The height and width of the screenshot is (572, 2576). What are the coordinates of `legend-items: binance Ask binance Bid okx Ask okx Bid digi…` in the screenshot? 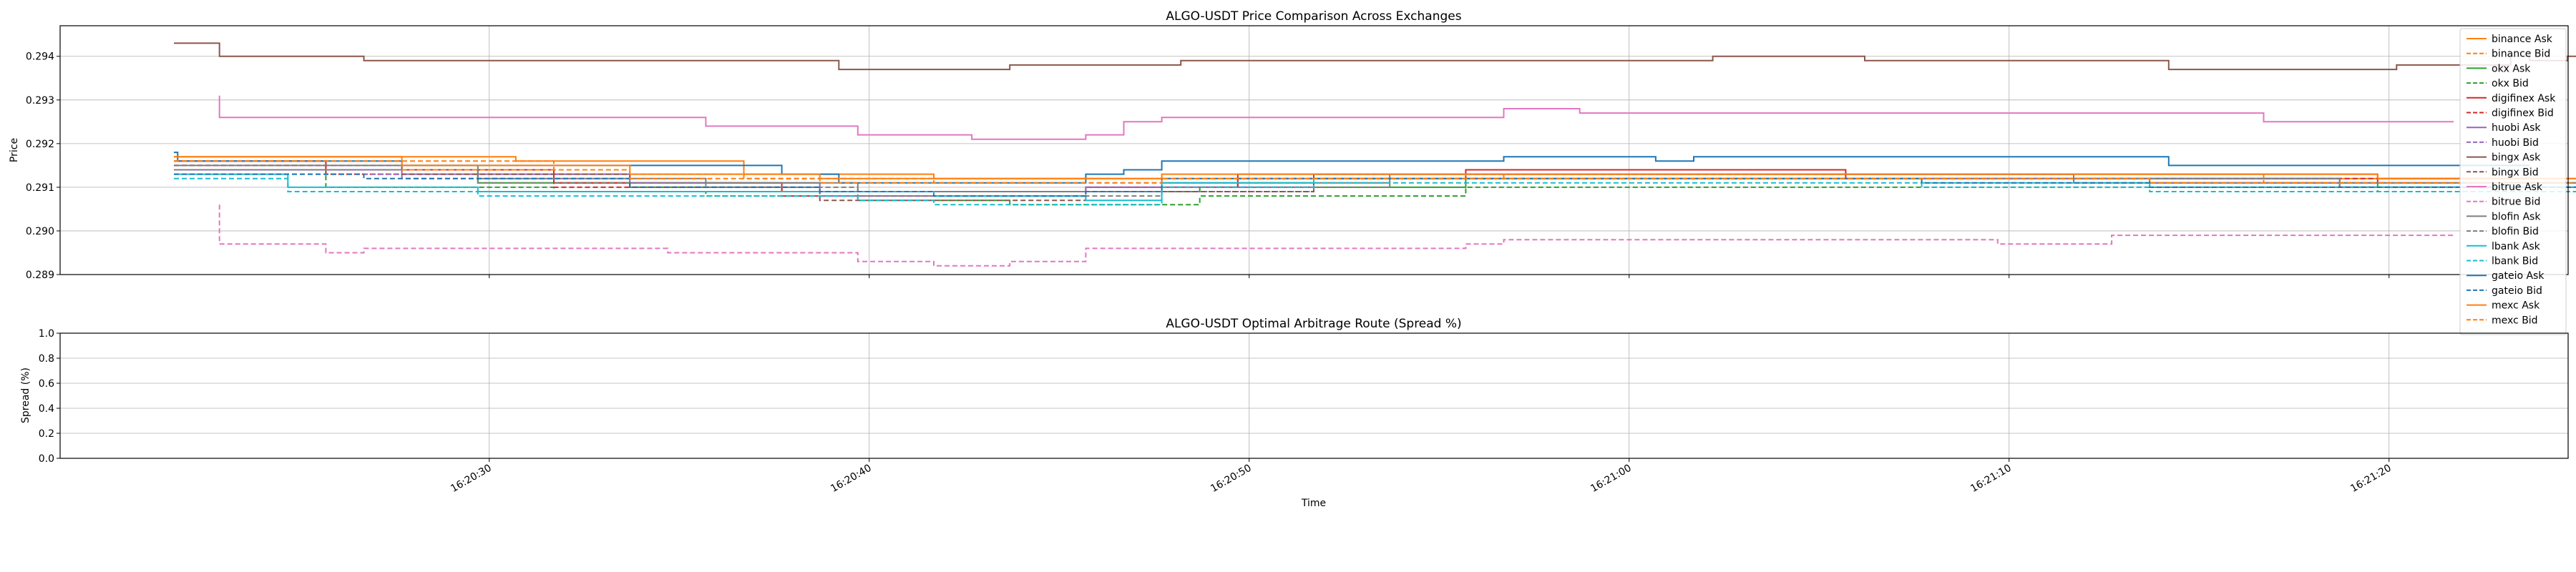 It's located at (2511, 180).